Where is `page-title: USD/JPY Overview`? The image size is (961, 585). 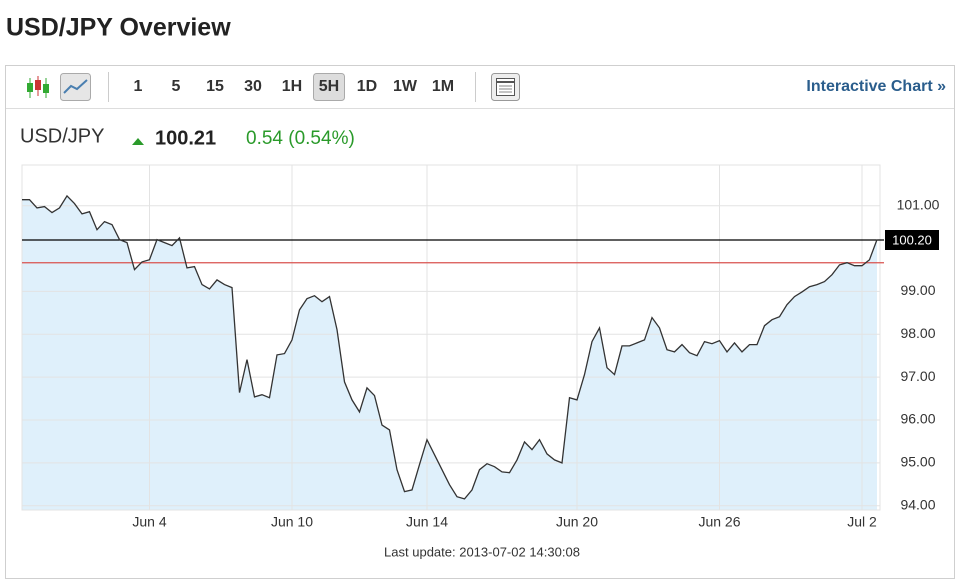 page-title: USD/JPY Overview is located at coordinates (118, 28).